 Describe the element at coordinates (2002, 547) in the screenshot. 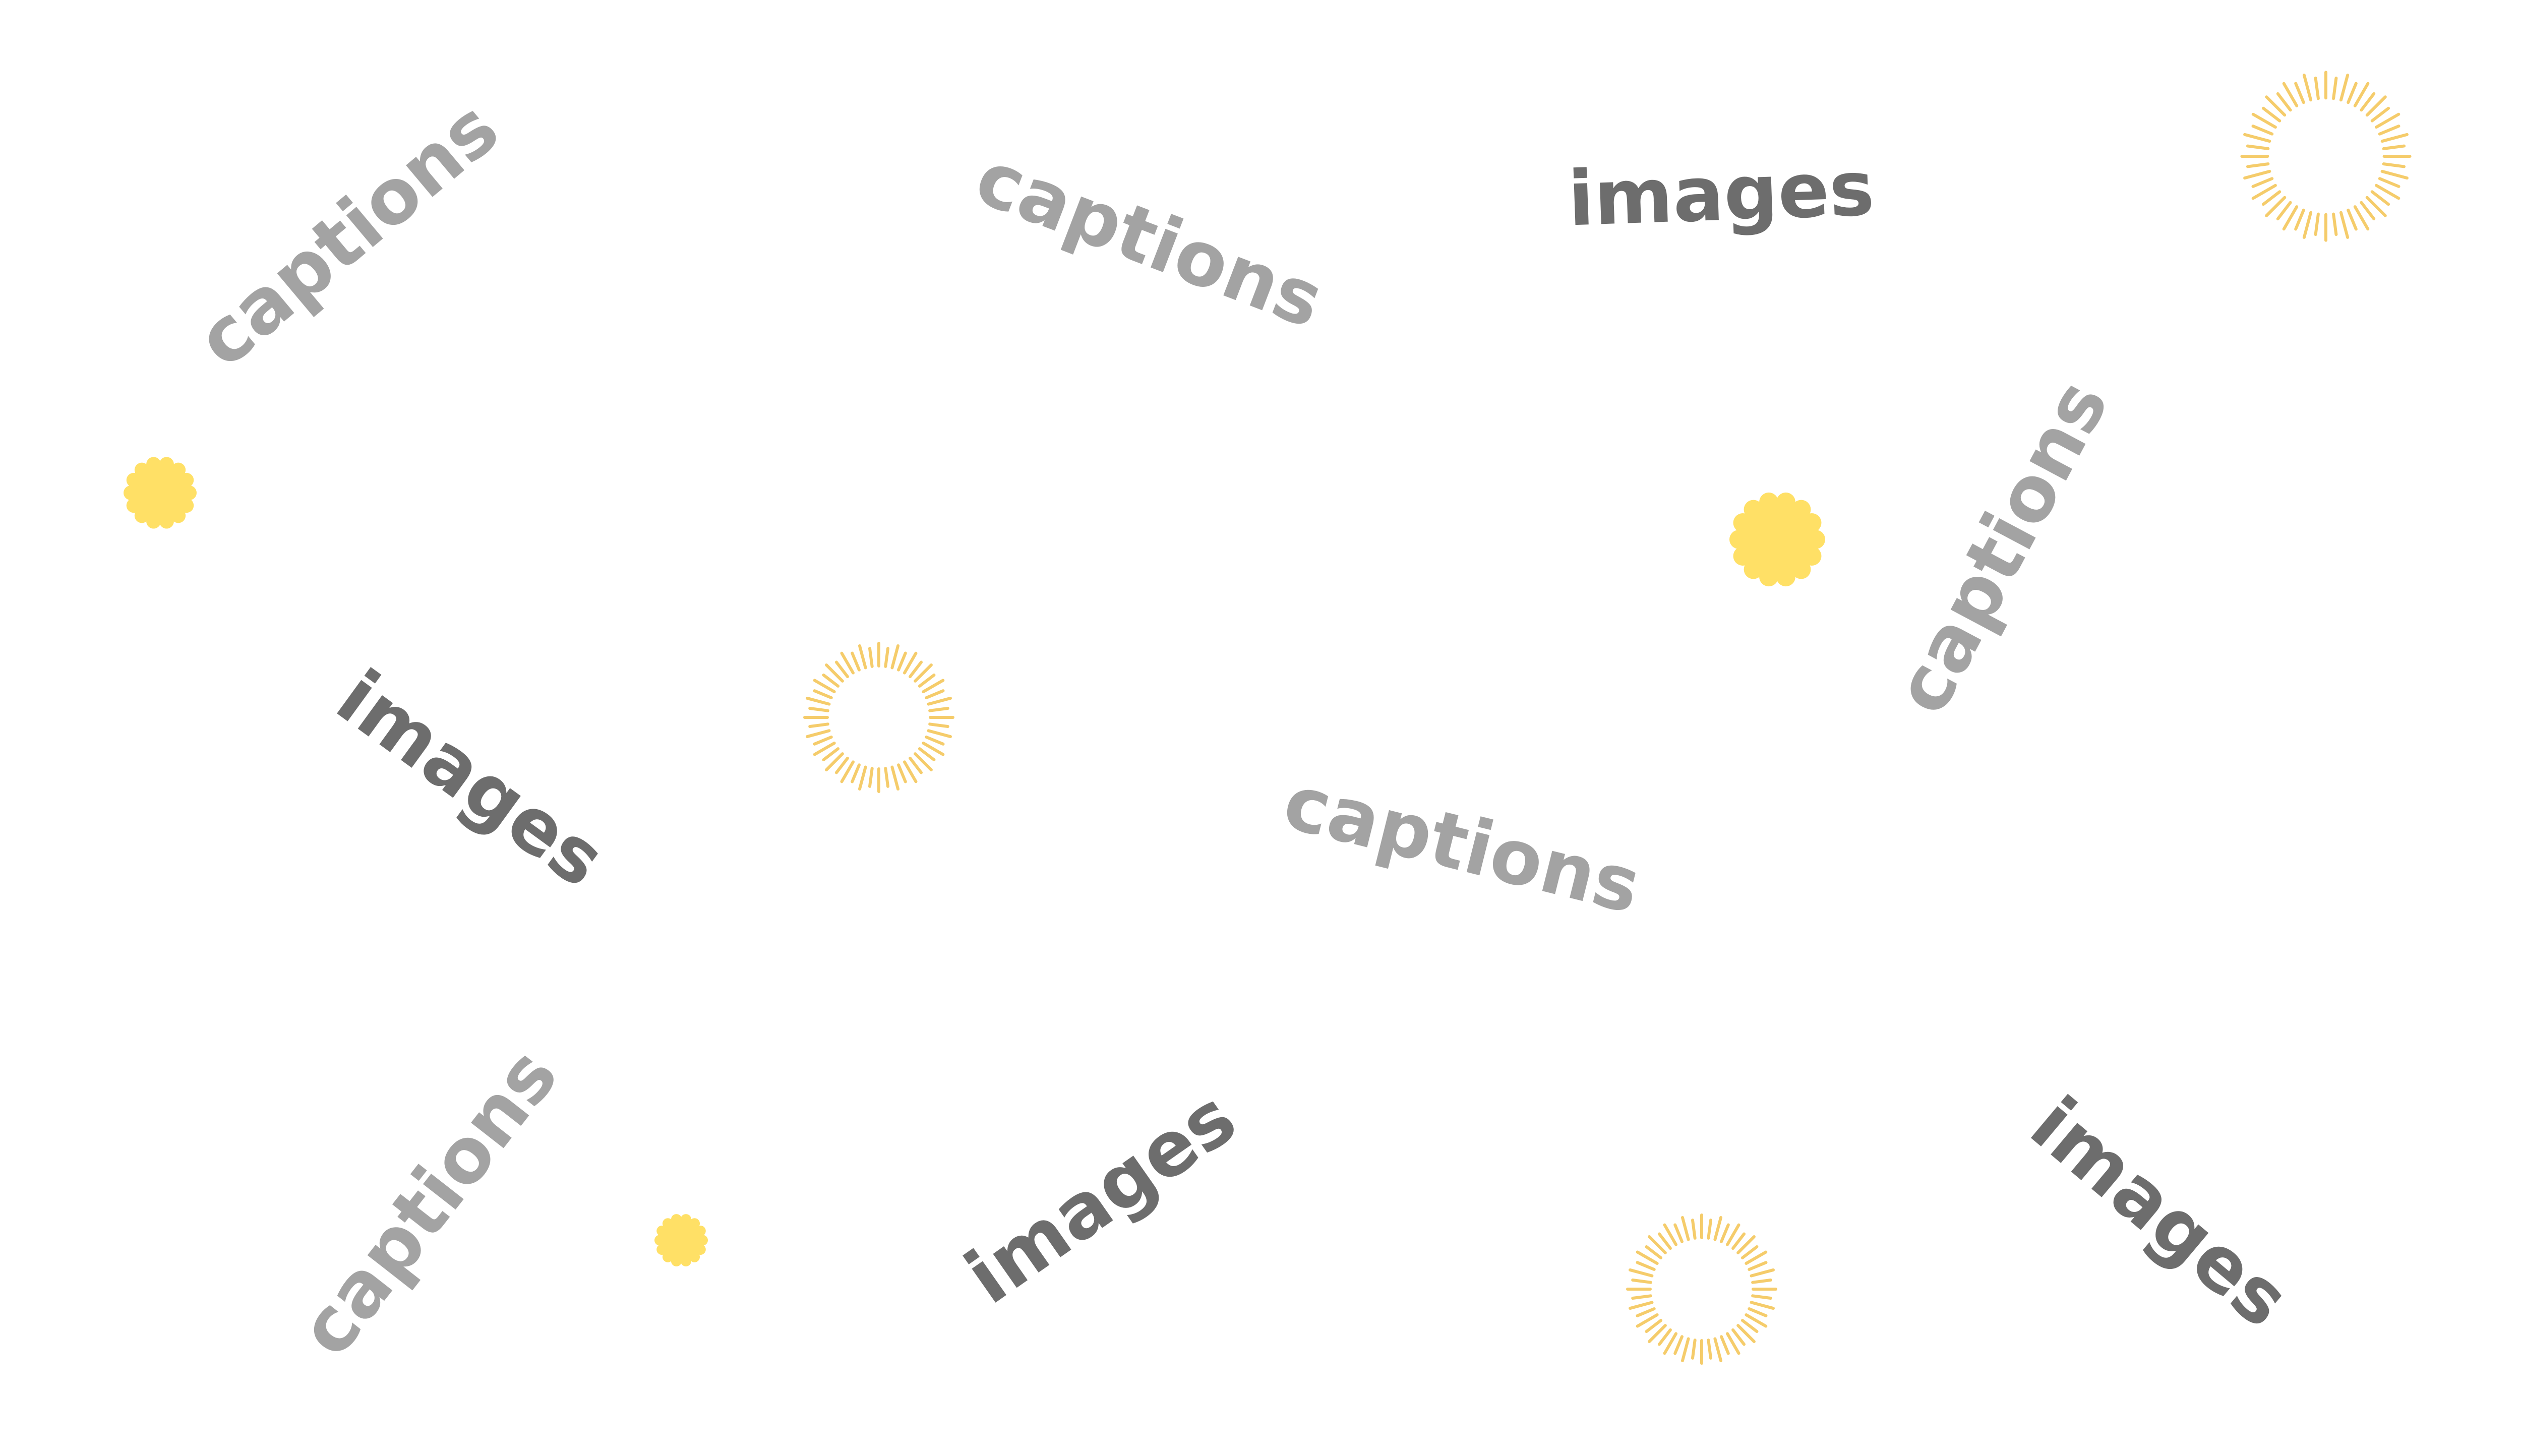

I see `captions-word-right-vertical: captions` at that location.